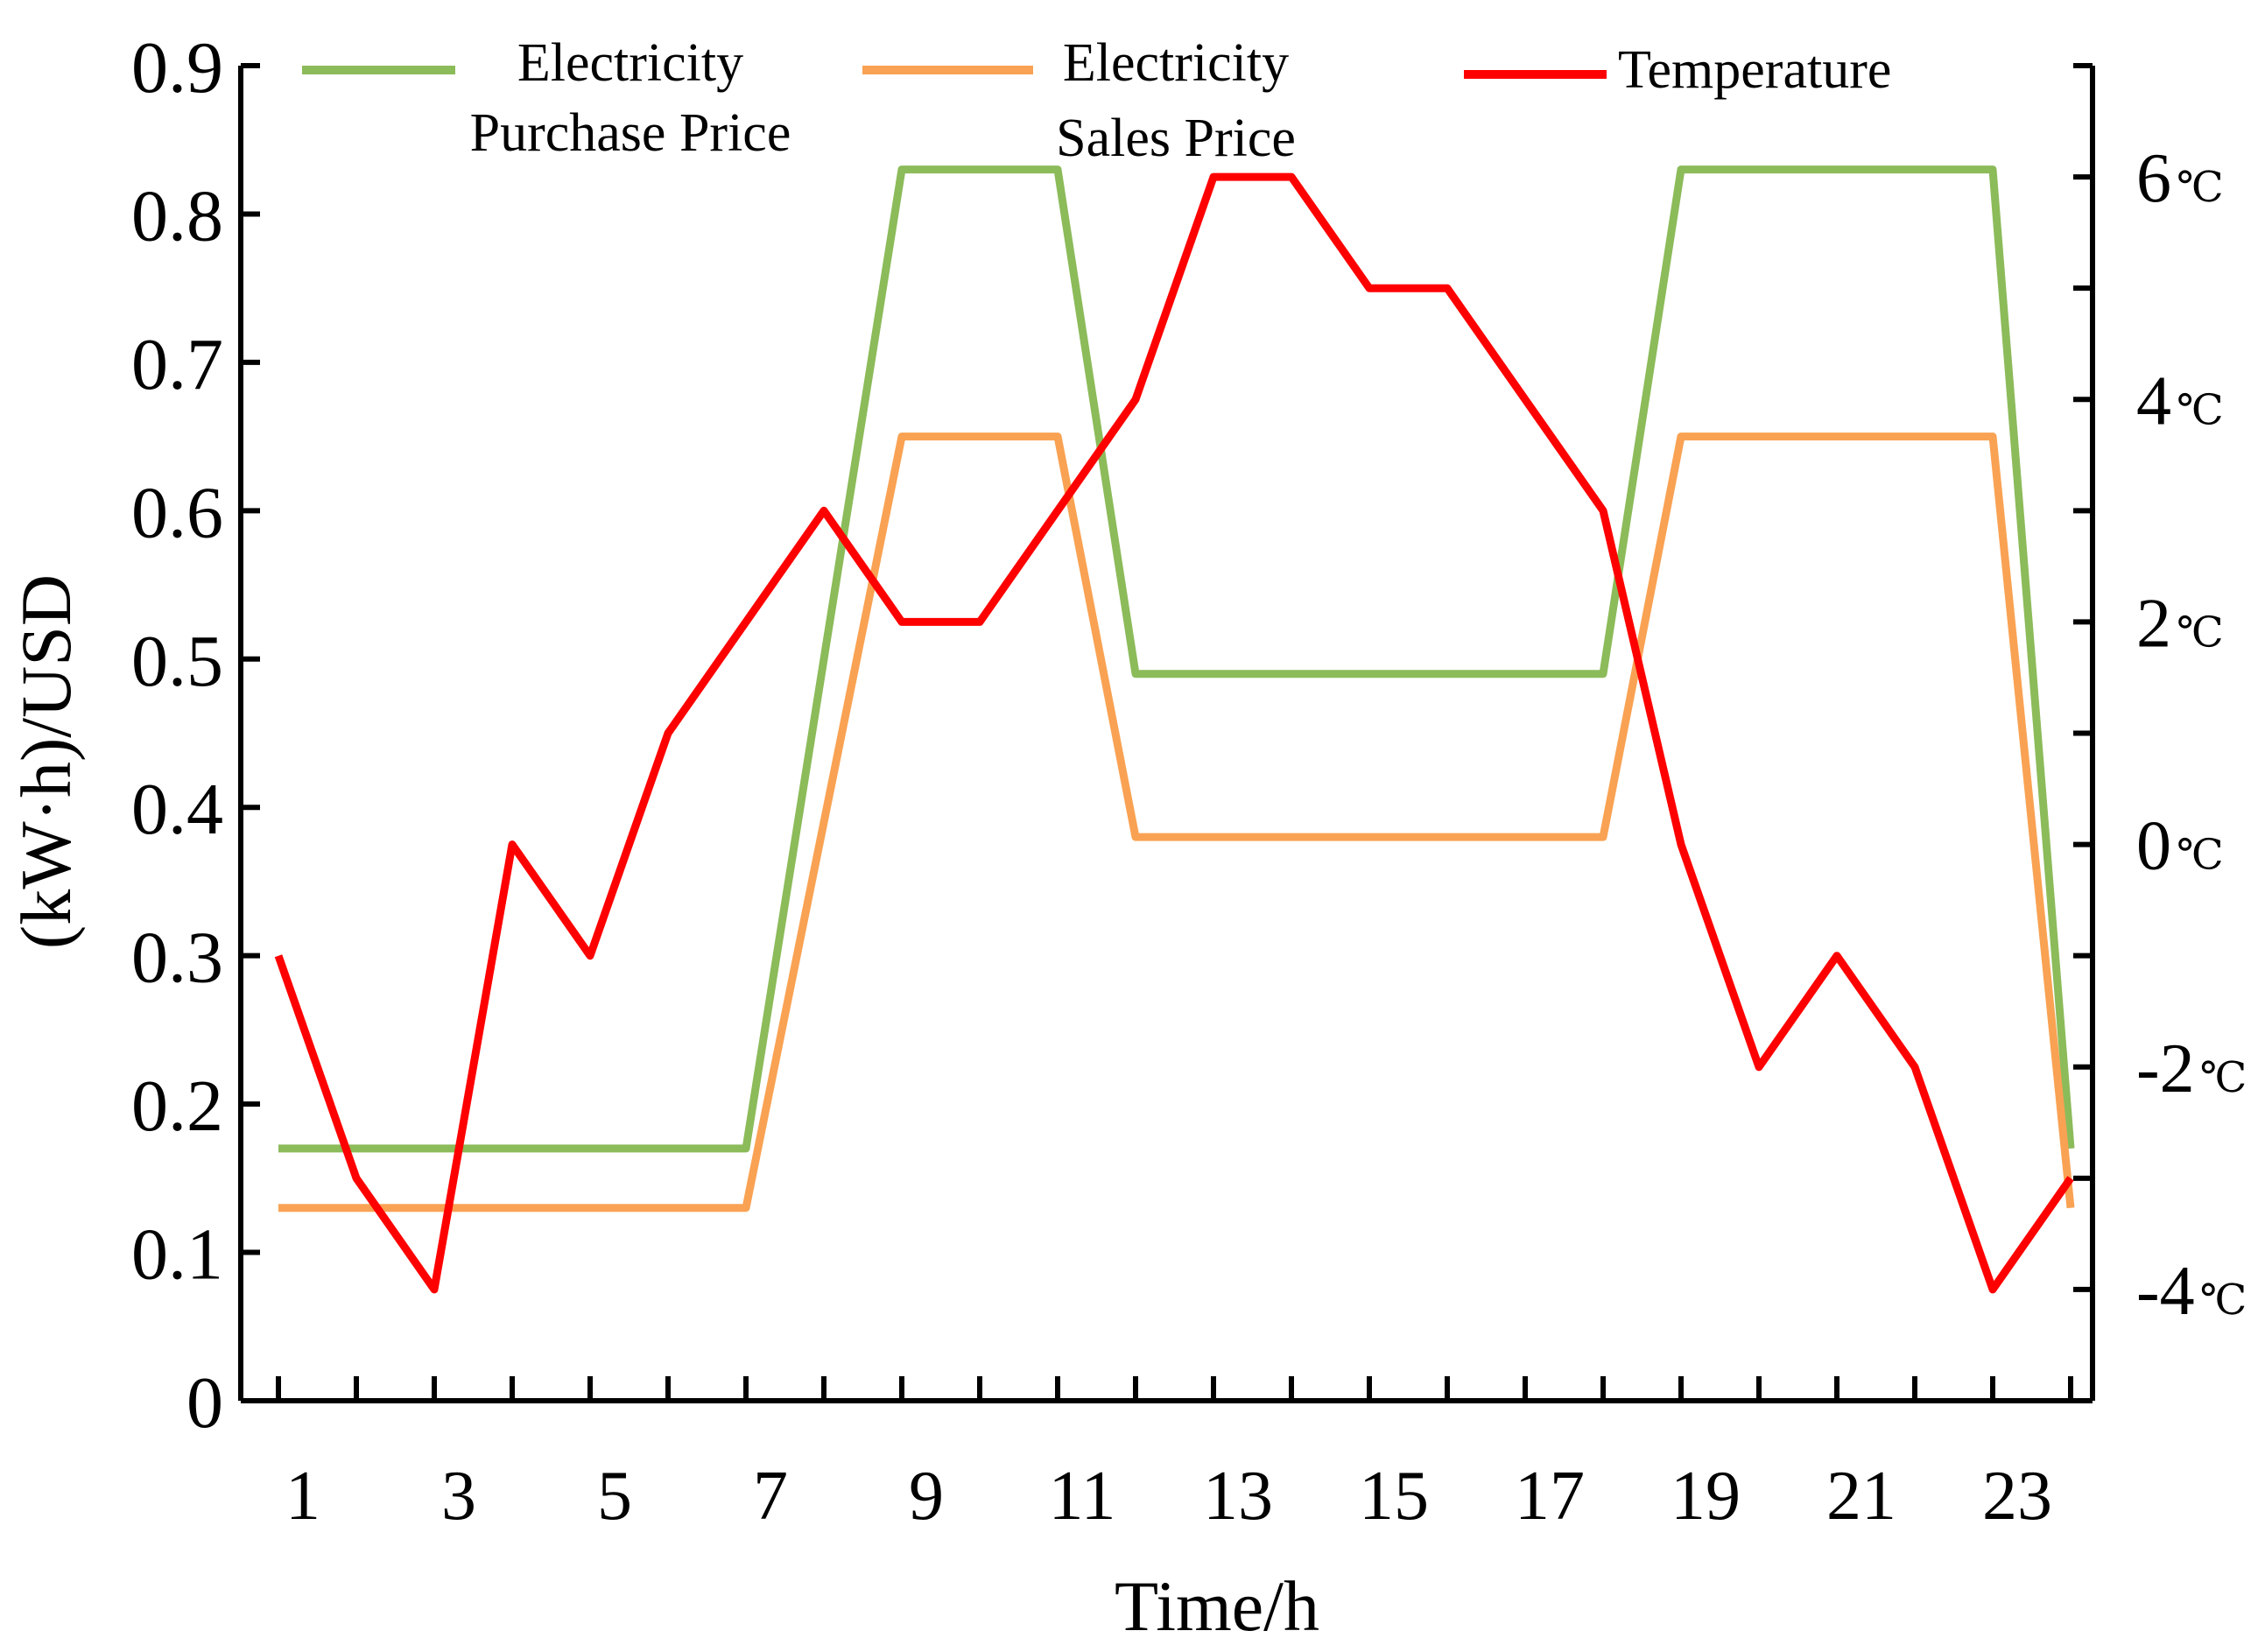  What do you see at coordinates (2180, 400) in the screenshot?
I see `y2-tick-label: 4 ℃` at bounding box center [2180, 400].